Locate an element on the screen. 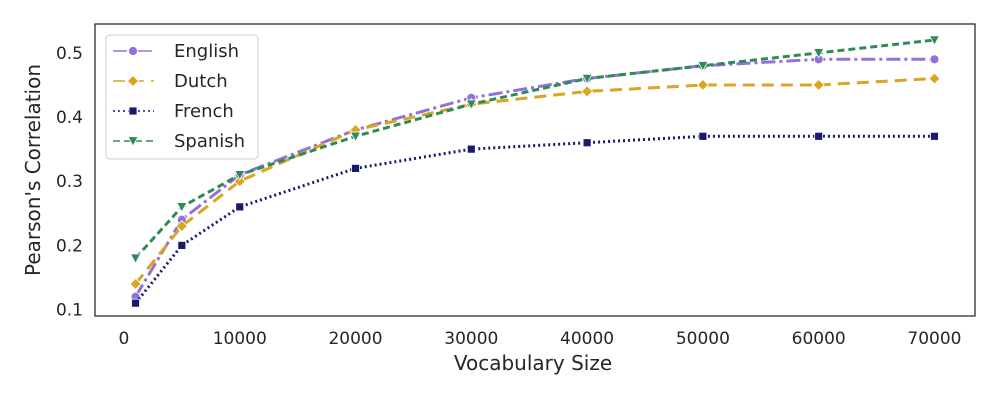  legend-item-spanish: Spanish is located at coordinates (179, 141).